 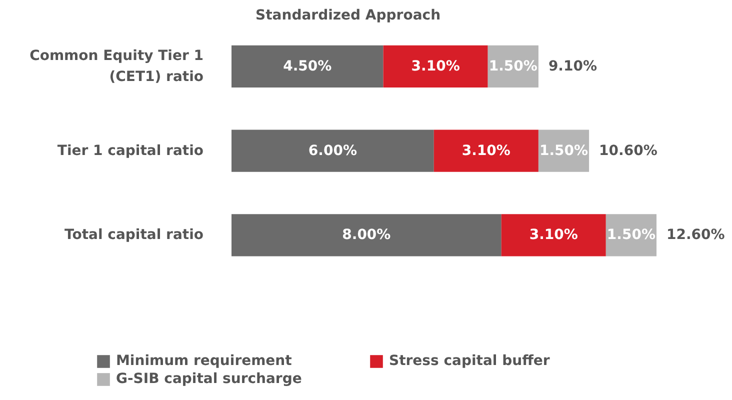 What do you see at coordinates (628, 150) in the screenshot?
I see `total-label: 10.60%` at bounding box center [628, 150].